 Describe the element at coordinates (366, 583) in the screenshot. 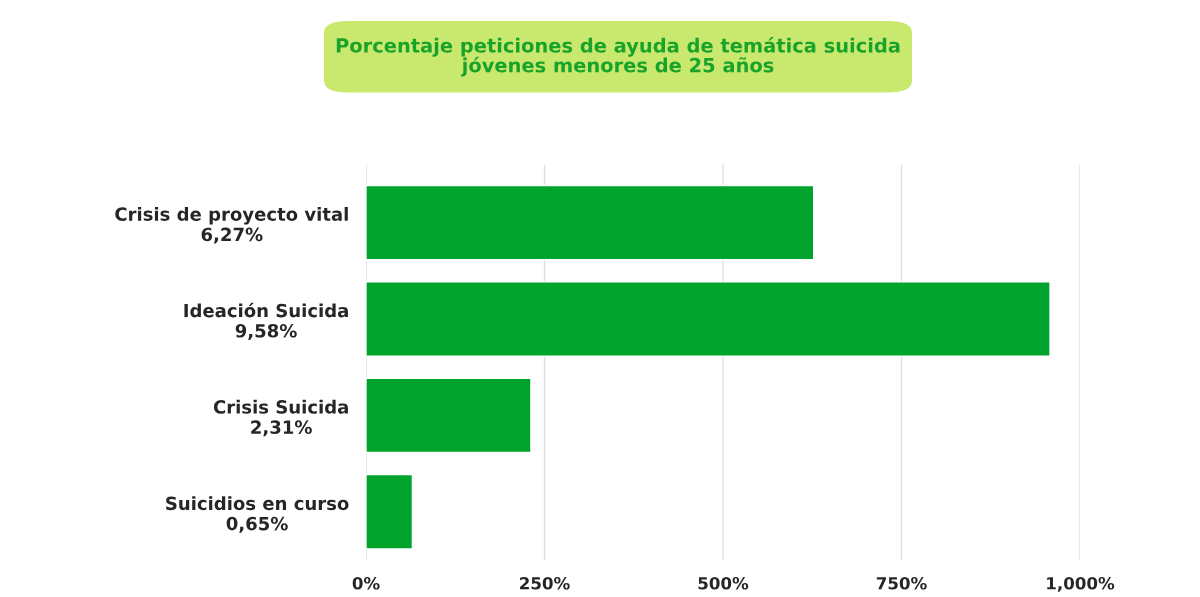

I see `x-tick-label: 0%` at that location.